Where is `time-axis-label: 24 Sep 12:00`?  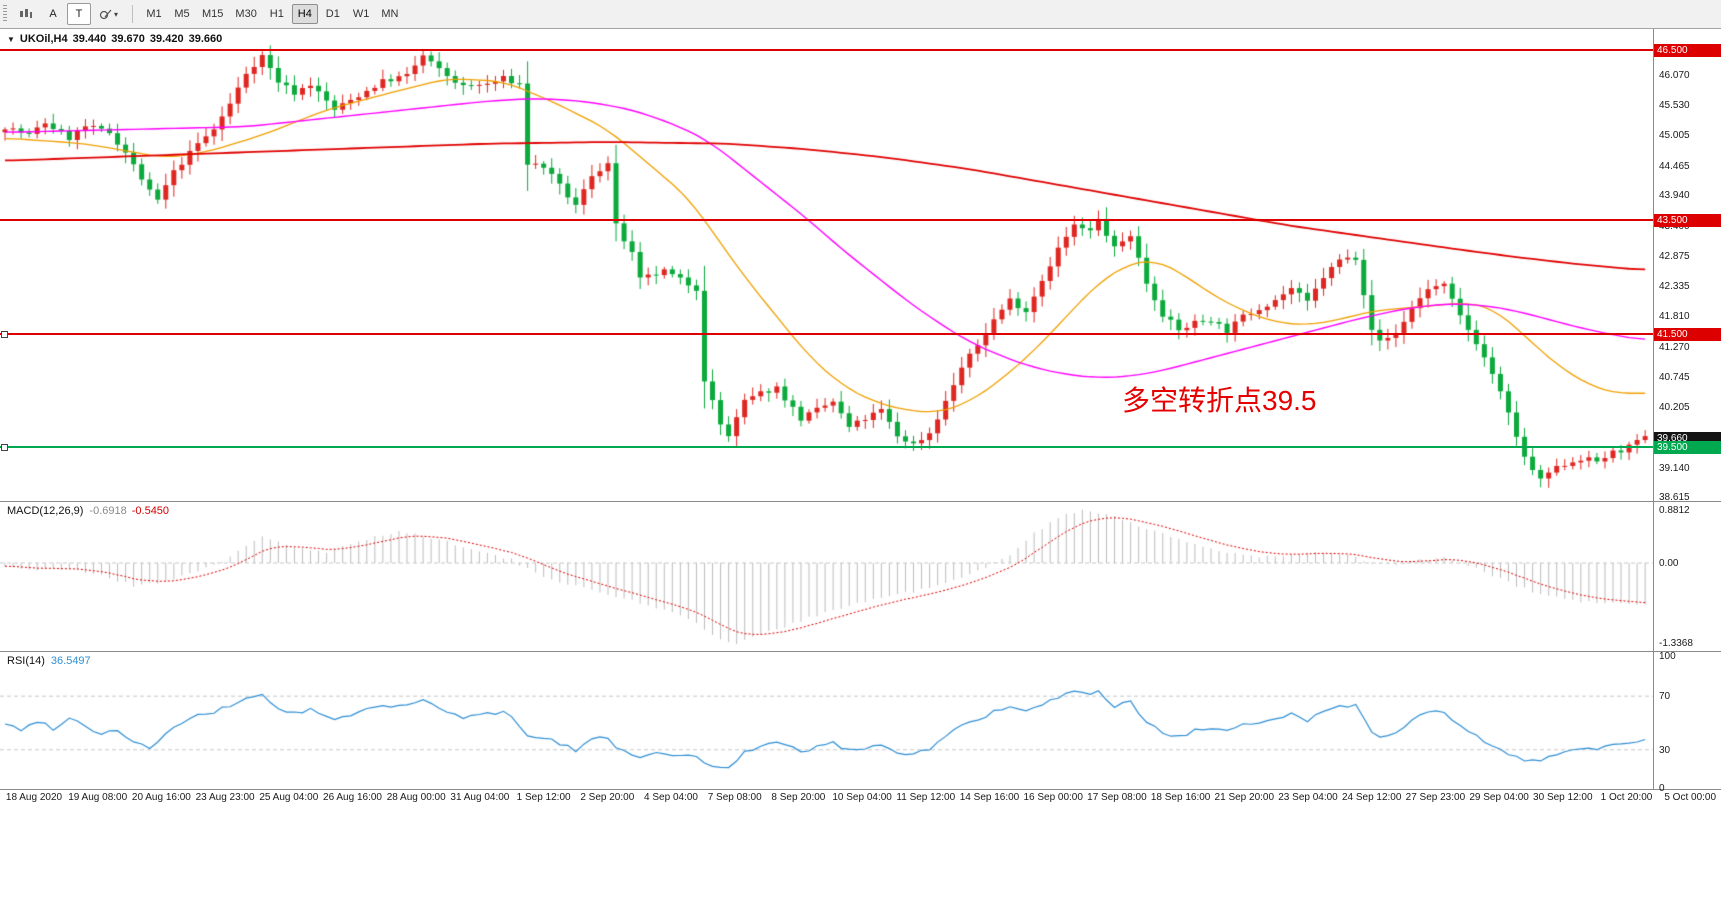 time-axis-label: 24 Sep 12:00 is located at coordinates (1371, 797).